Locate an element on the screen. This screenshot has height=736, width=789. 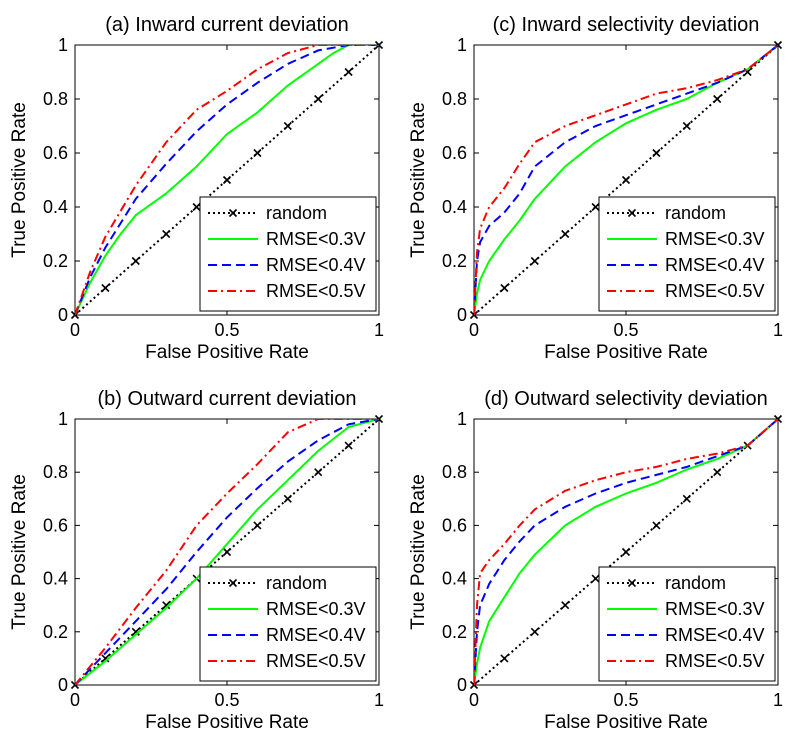
chart-title: (c) Inward selectivity deviation is located at coordinates (626, 25).